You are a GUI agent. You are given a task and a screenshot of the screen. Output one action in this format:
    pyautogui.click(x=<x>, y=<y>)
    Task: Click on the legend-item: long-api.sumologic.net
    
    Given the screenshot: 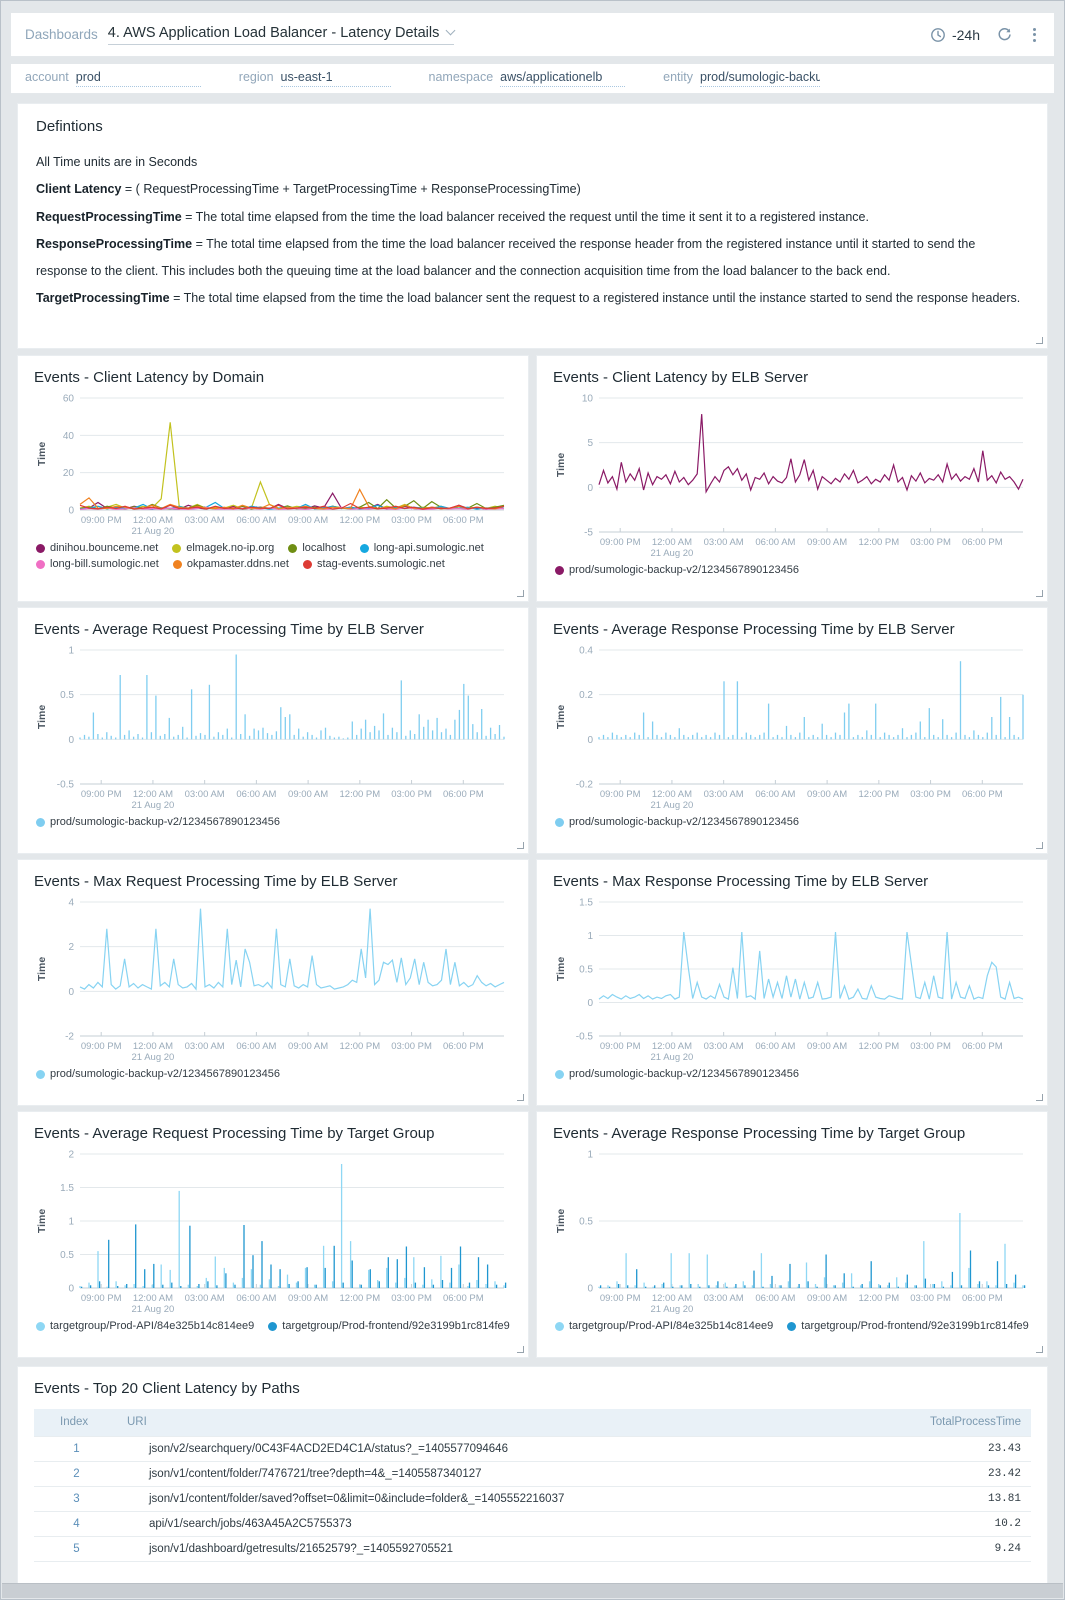 What is the action you would take?
    pyautogui.click(x=421, y=548)
    